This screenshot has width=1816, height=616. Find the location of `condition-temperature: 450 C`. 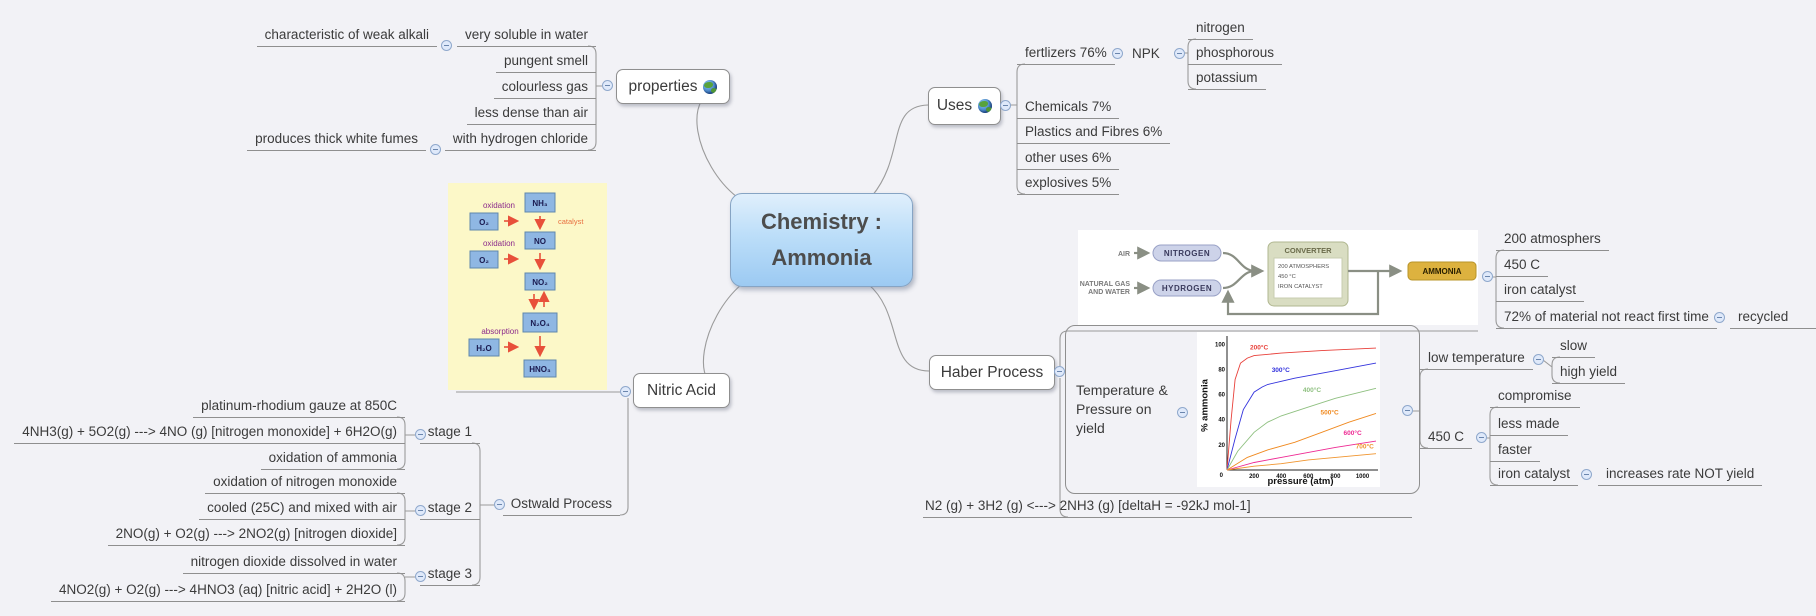

condition-temperature: 450 C is located at coordinates (1522, 266).